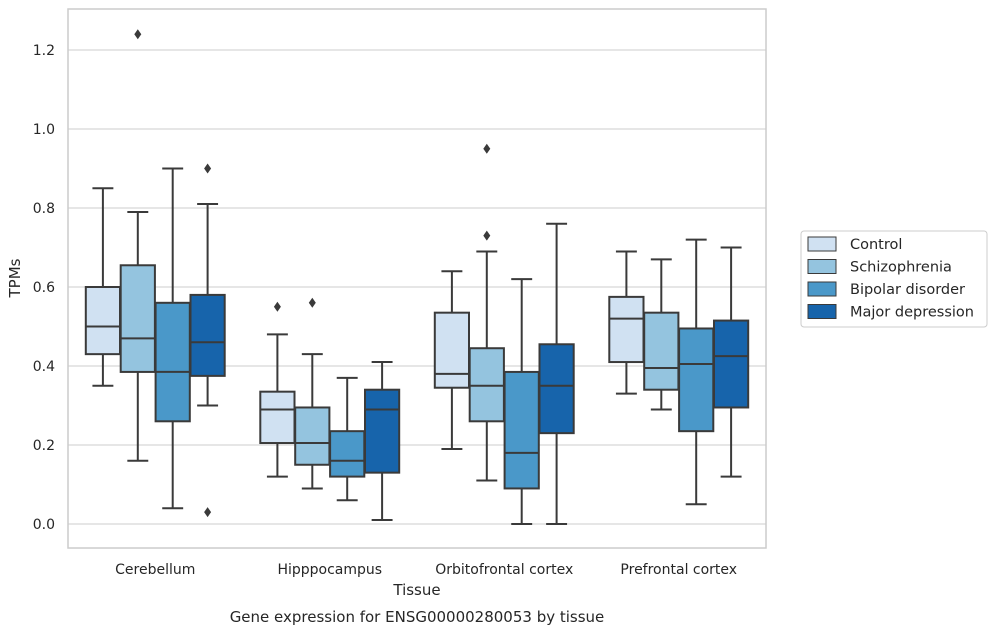 Image resolution: width=997 pixels, height=634 pixels. I want to click on legend-label: Bipolar disorder, so click(907, 290).